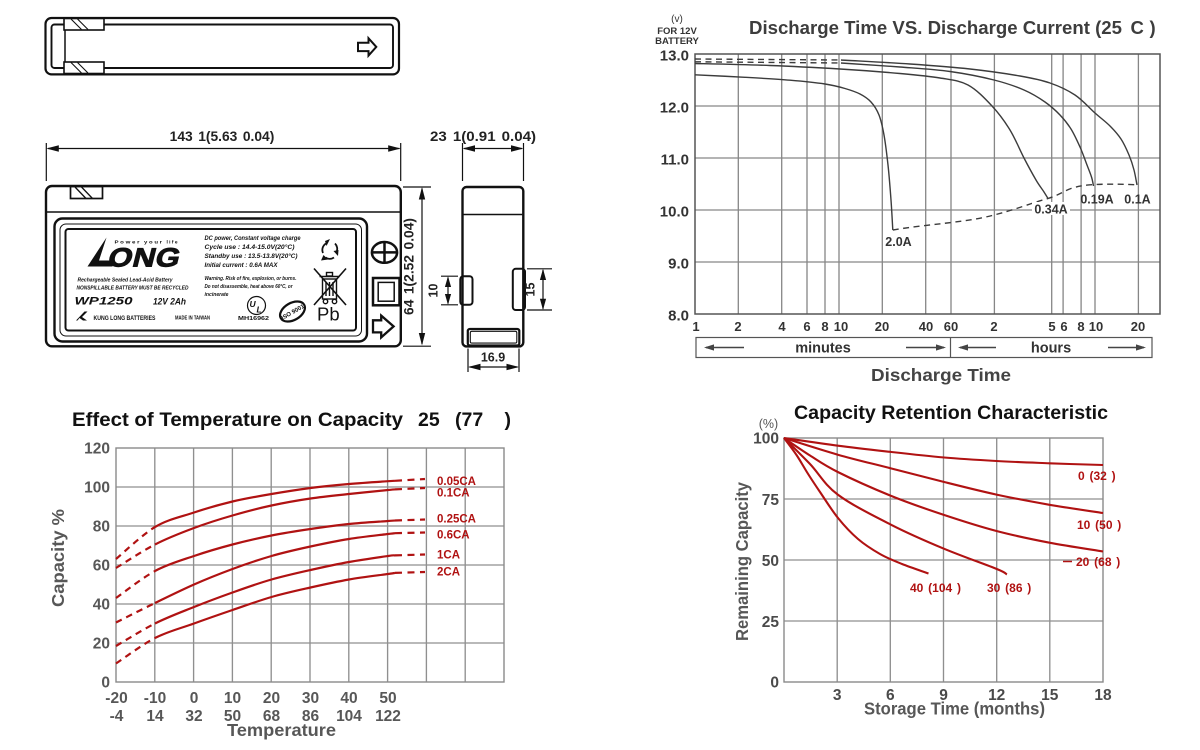  What do you see at coordinates (101, 527) in the screenshot?
I see `svg-text: 80` at bounding box center [101, 527].